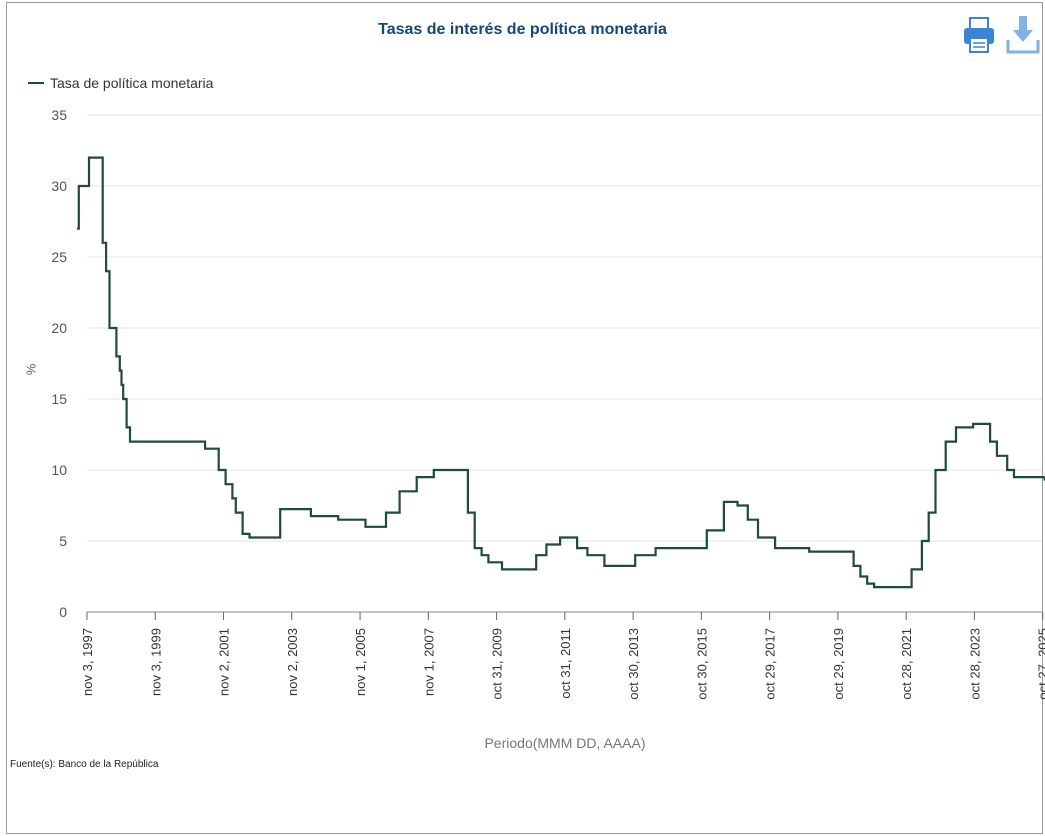  What do you see at coordinates (565, 663) in the screenshot?
I see `x-tick-label: oct 31, 2011` at bounding box center [565, 663].